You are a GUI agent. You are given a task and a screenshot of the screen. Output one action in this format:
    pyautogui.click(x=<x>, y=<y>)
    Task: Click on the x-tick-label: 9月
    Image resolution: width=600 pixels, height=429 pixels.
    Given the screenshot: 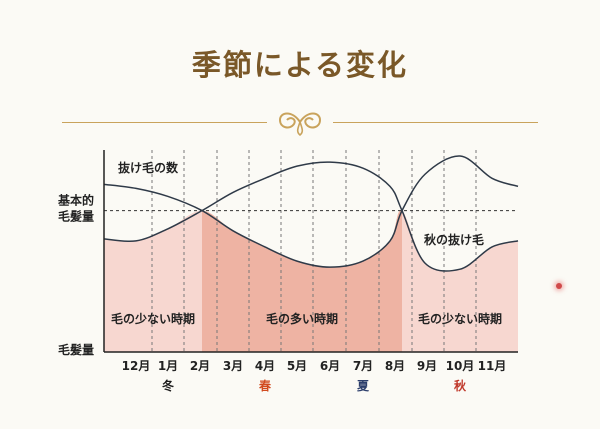 What is the action you would take?
    pyautogui.click(x=427, y=366)
    